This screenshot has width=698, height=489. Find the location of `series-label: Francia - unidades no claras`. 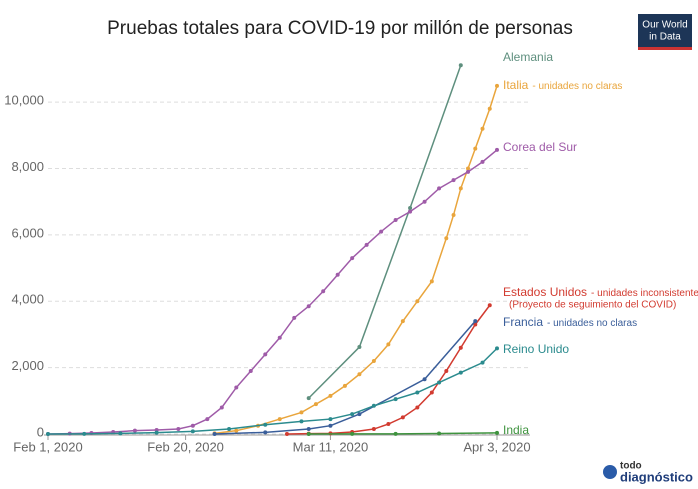

series-label: Francia - unidades no claras is located at coordinates (570, 322).